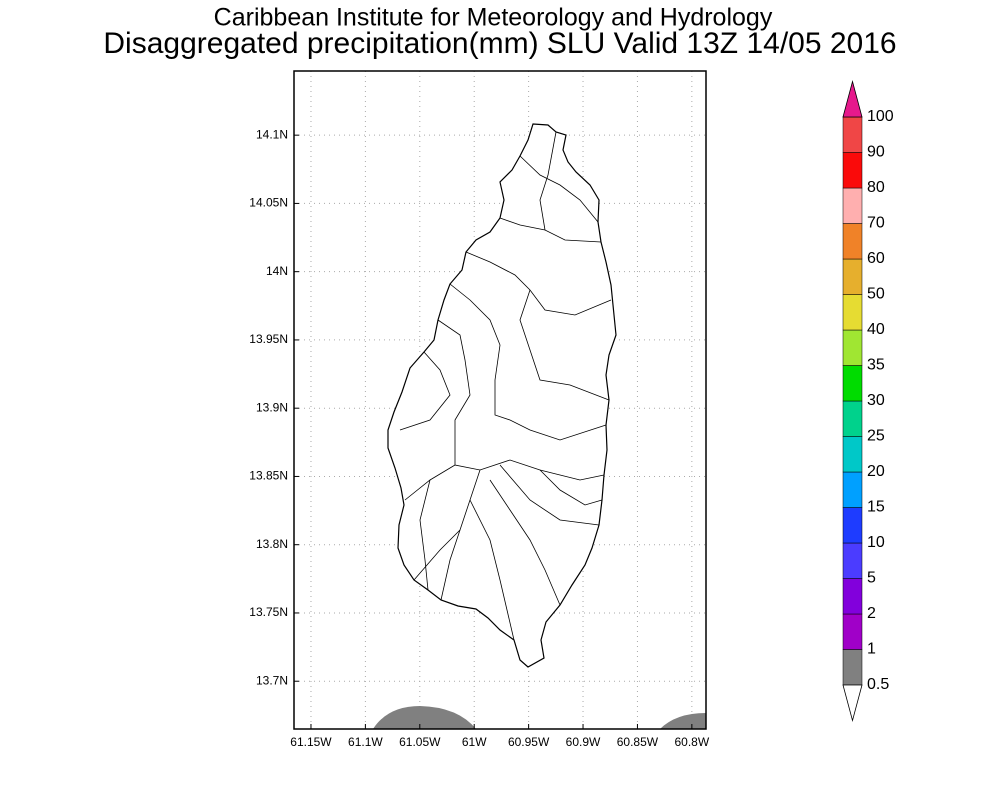 This screenshot has width=1000, height=805. Describe the element at coordinates (583, 742) in the screenshot. I see `x-tick-label: 60.9W` at that location.